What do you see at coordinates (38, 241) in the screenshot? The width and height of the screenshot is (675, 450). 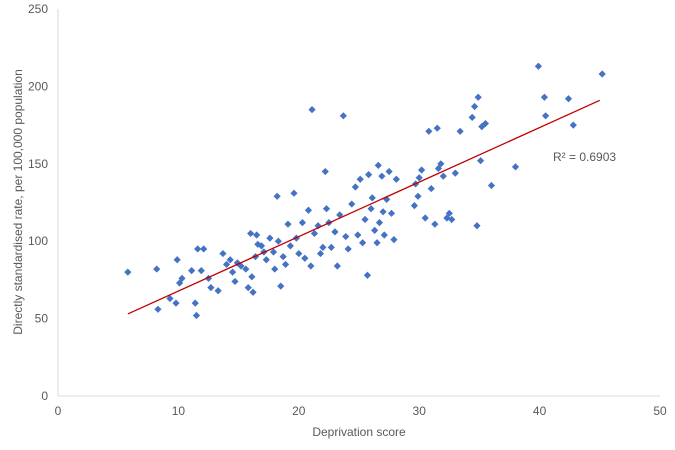 I see `y-tick-label: 100` at bounding box center [38, 241].